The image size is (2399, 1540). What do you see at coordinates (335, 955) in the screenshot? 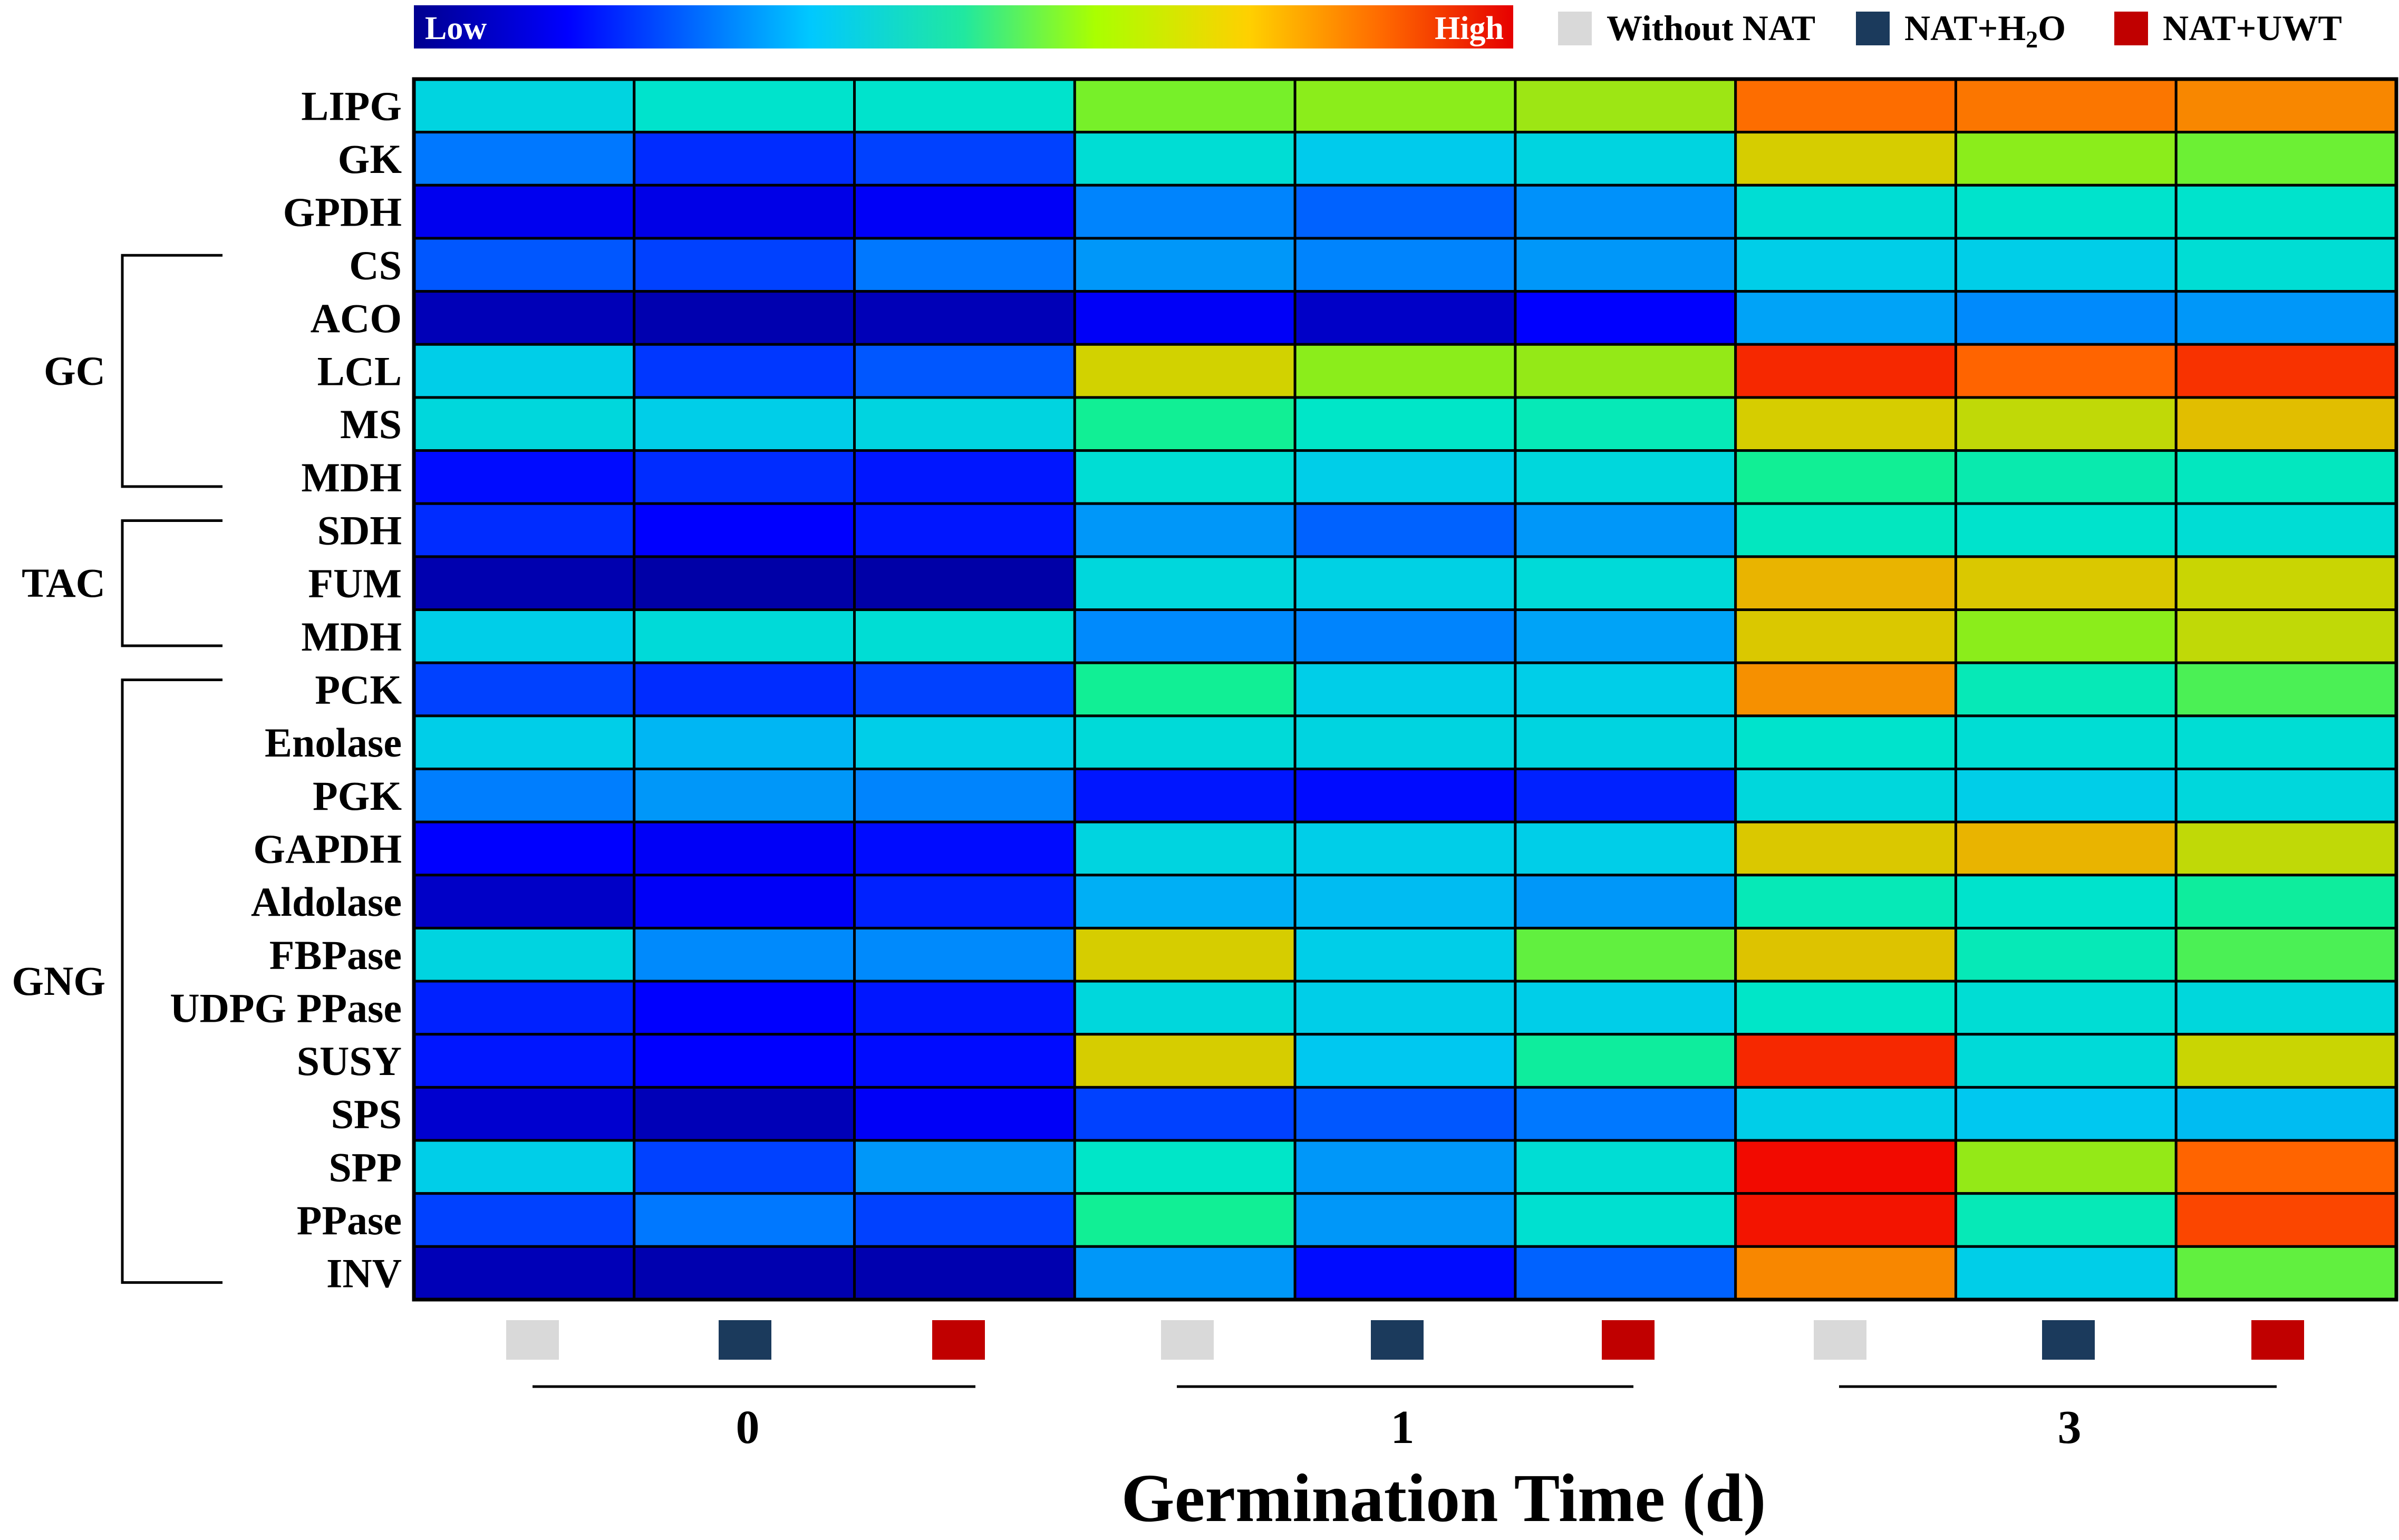
I see `row-label: FBPase` at bounding box center [335, 955].